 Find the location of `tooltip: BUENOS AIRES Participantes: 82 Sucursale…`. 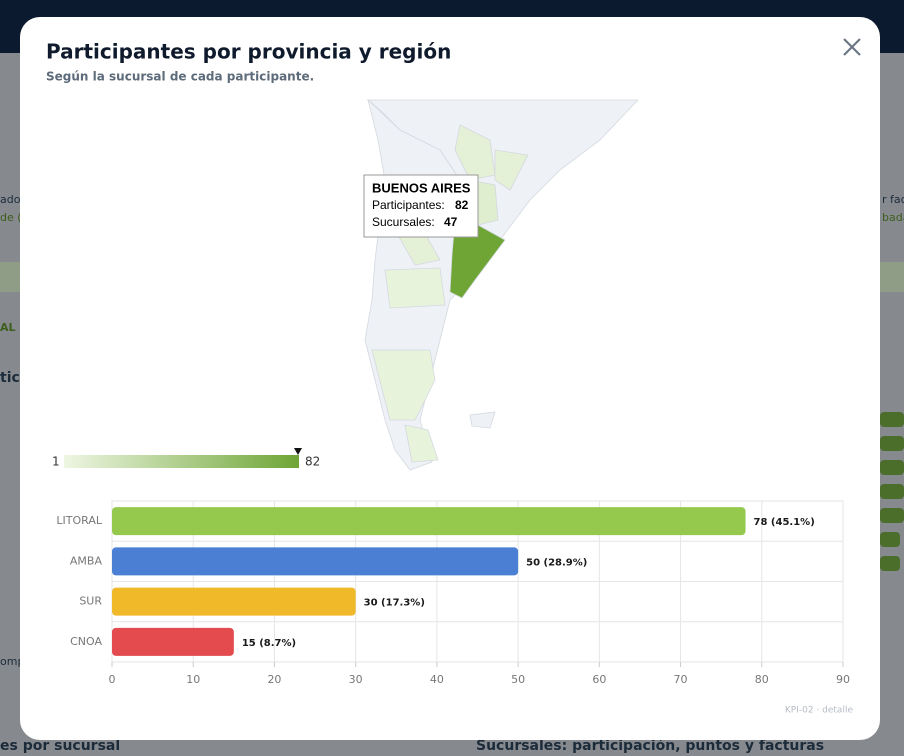

tooltip: BUENOS AIRES Participantes: 82 Sucursale… is located at coordinates (421, 206).